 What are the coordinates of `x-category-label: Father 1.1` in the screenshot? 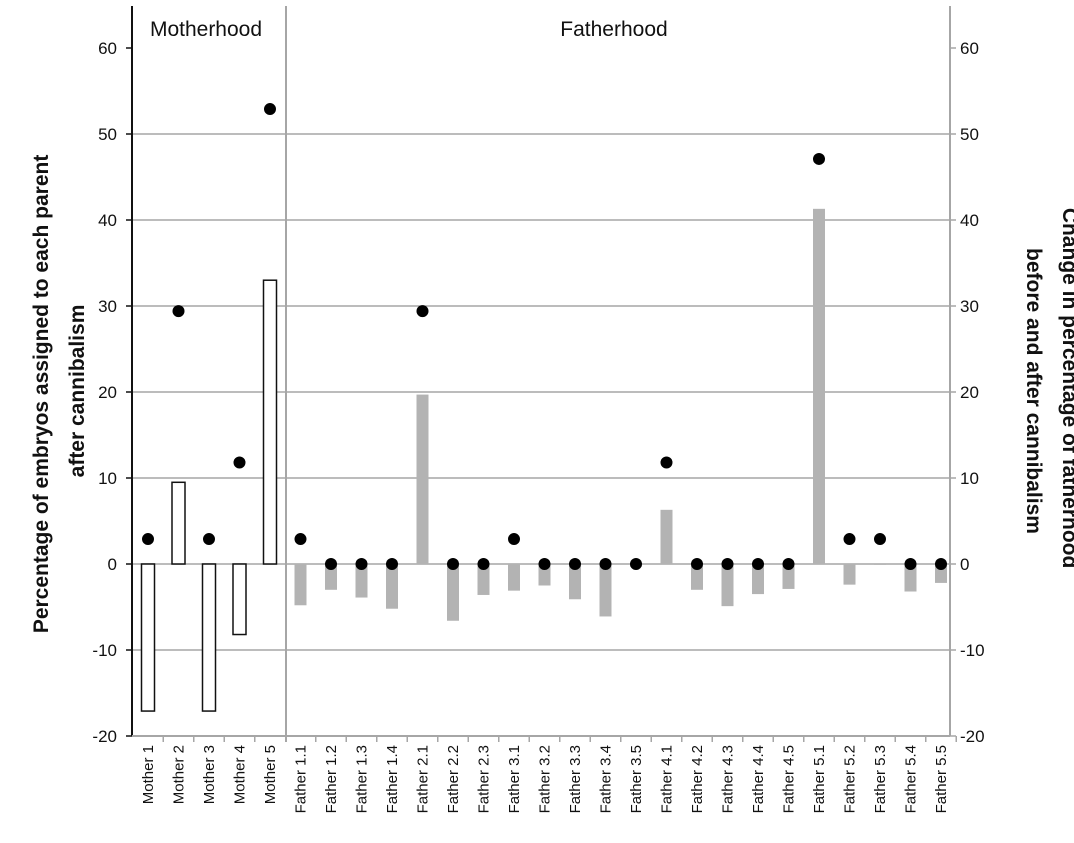 It's located at (301, 779).